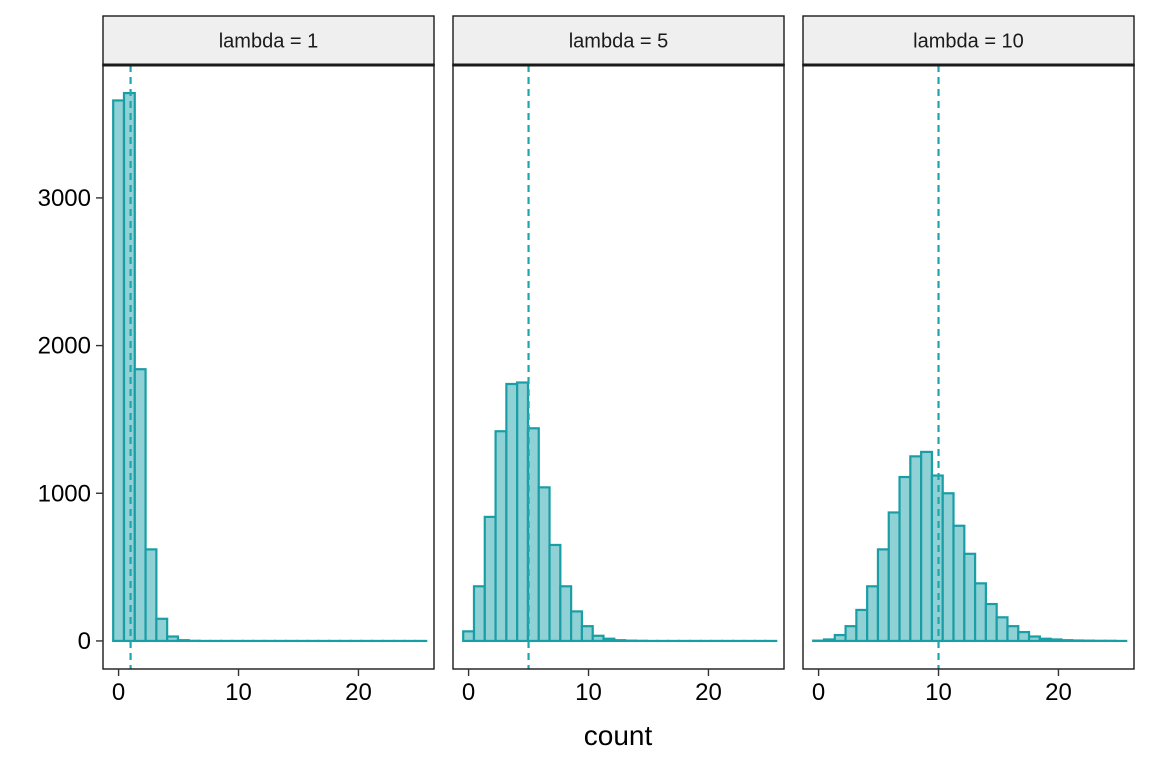 This screenshot has height=768, width=1152. I want to click on facet-strip-label: lambda = 1, so click(269, 42).